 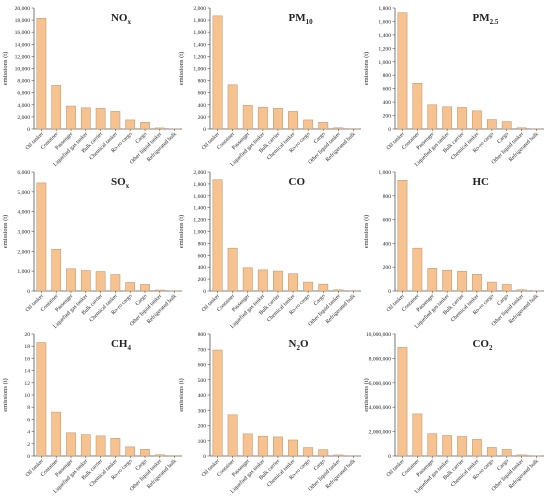 What do you see at coordinates (23, 233) in the screenshot?
I see `y-tick-label: 3,000` at bounding box center [23, 233].